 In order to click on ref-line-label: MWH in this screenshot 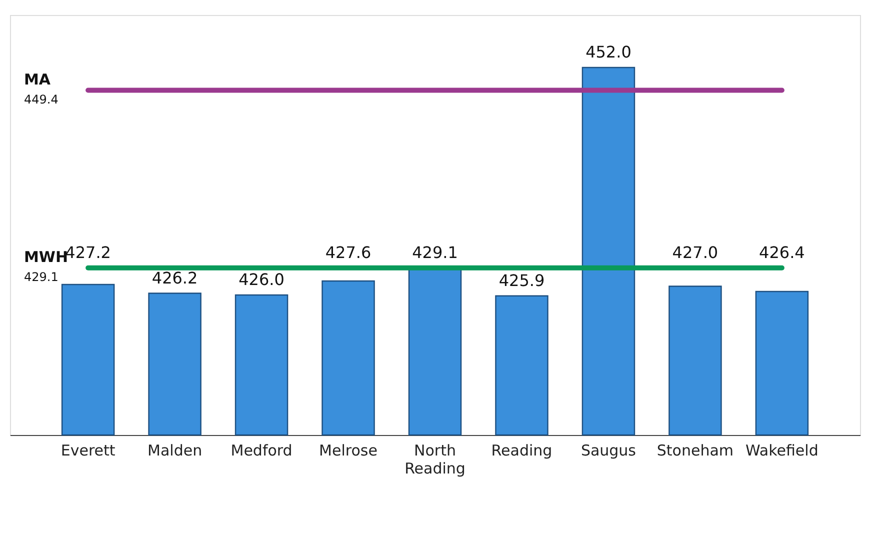, I will do `click(46, 257)`.